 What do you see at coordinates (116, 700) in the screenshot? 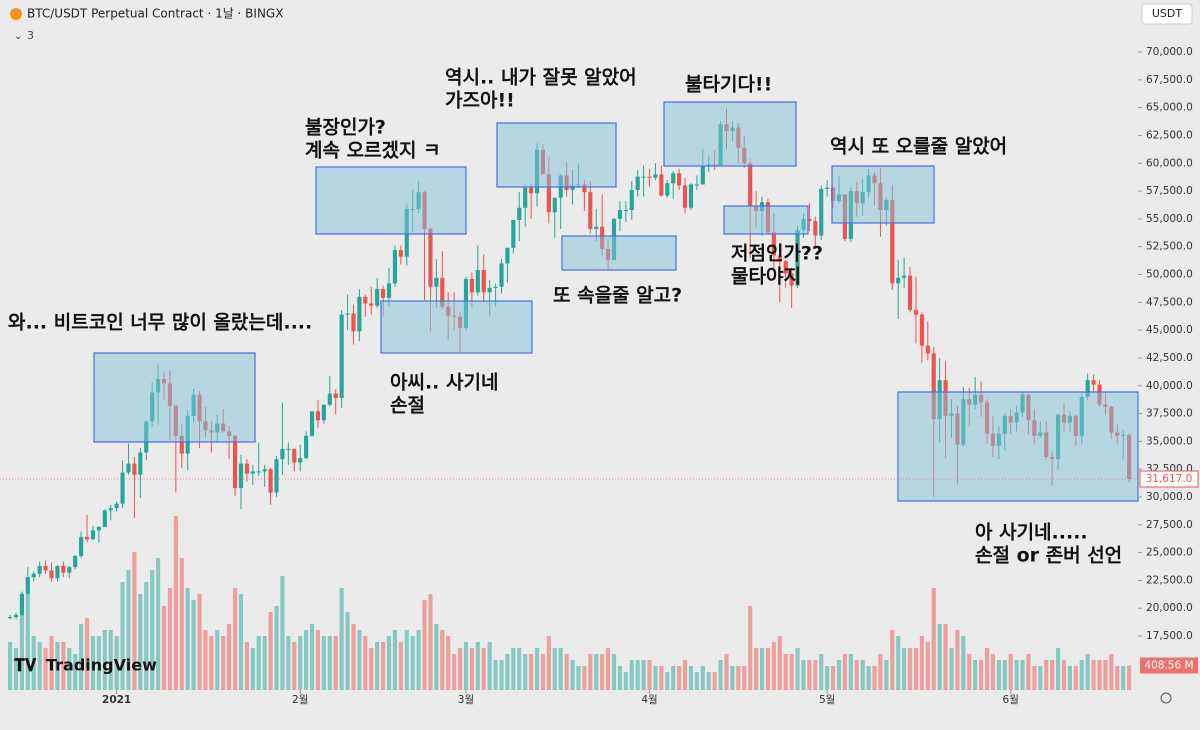
I see `x-tick-label: 2021` at bounding box center [116, 700].